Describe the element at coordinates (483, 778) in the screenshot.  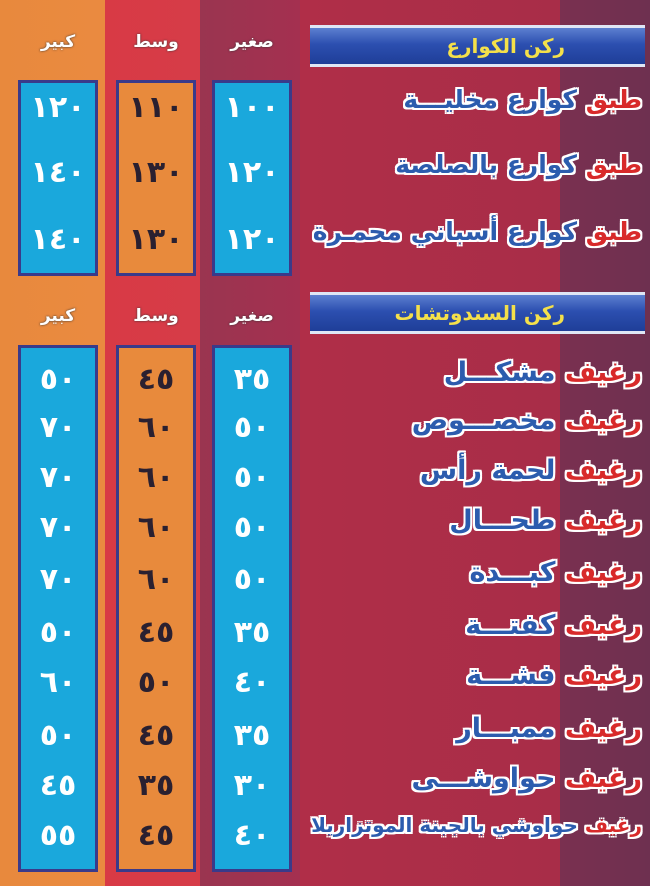
I see `item-name: حواوشـــى` at that location.